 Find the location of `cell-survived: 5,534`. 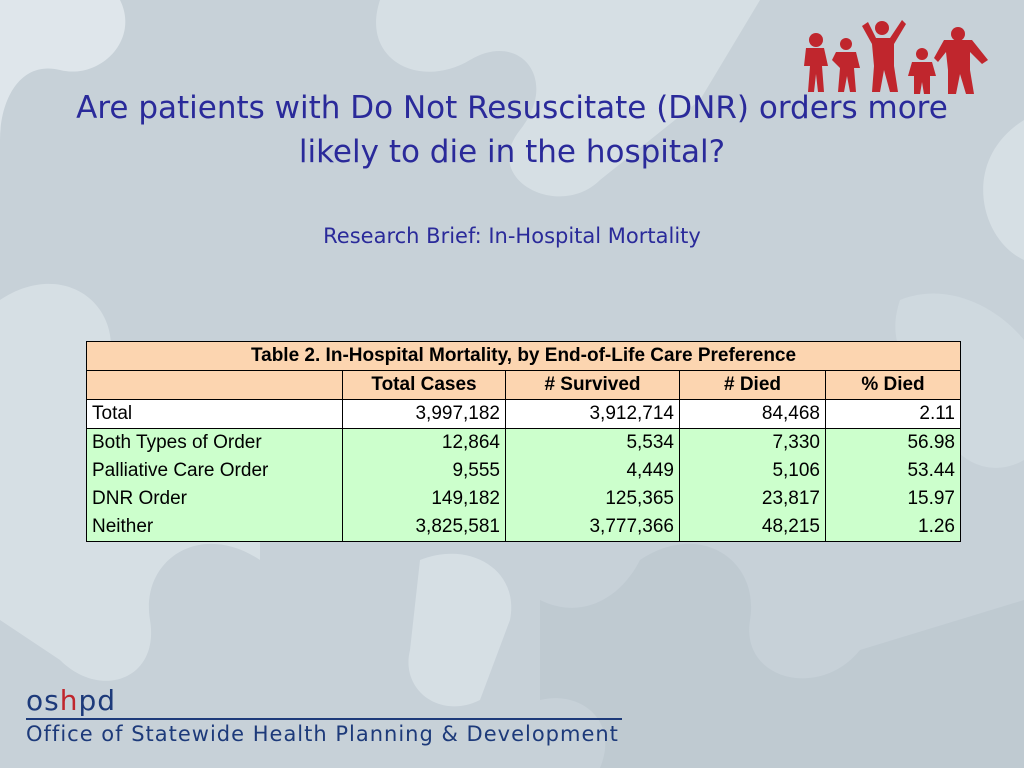

cell-survived: 5,534 is located at coordinates (592, 442).